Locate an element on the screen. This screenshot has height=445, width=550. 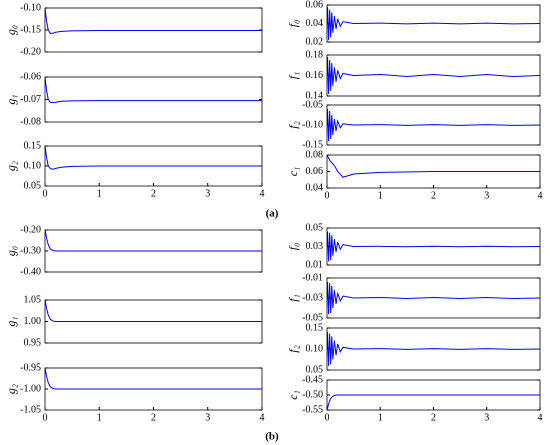
subplot: 0.06 0.04 0.02 f₀ is located at coordinates (413, 23).